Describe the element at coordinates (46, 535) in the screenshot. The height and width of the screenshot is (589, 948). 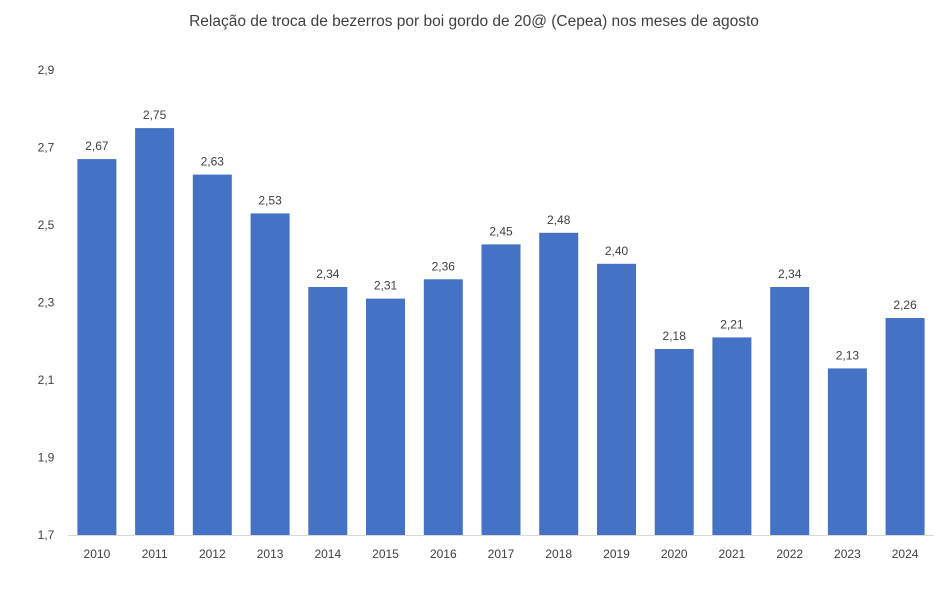
I see `y-tick-label: 1,7` at that location.